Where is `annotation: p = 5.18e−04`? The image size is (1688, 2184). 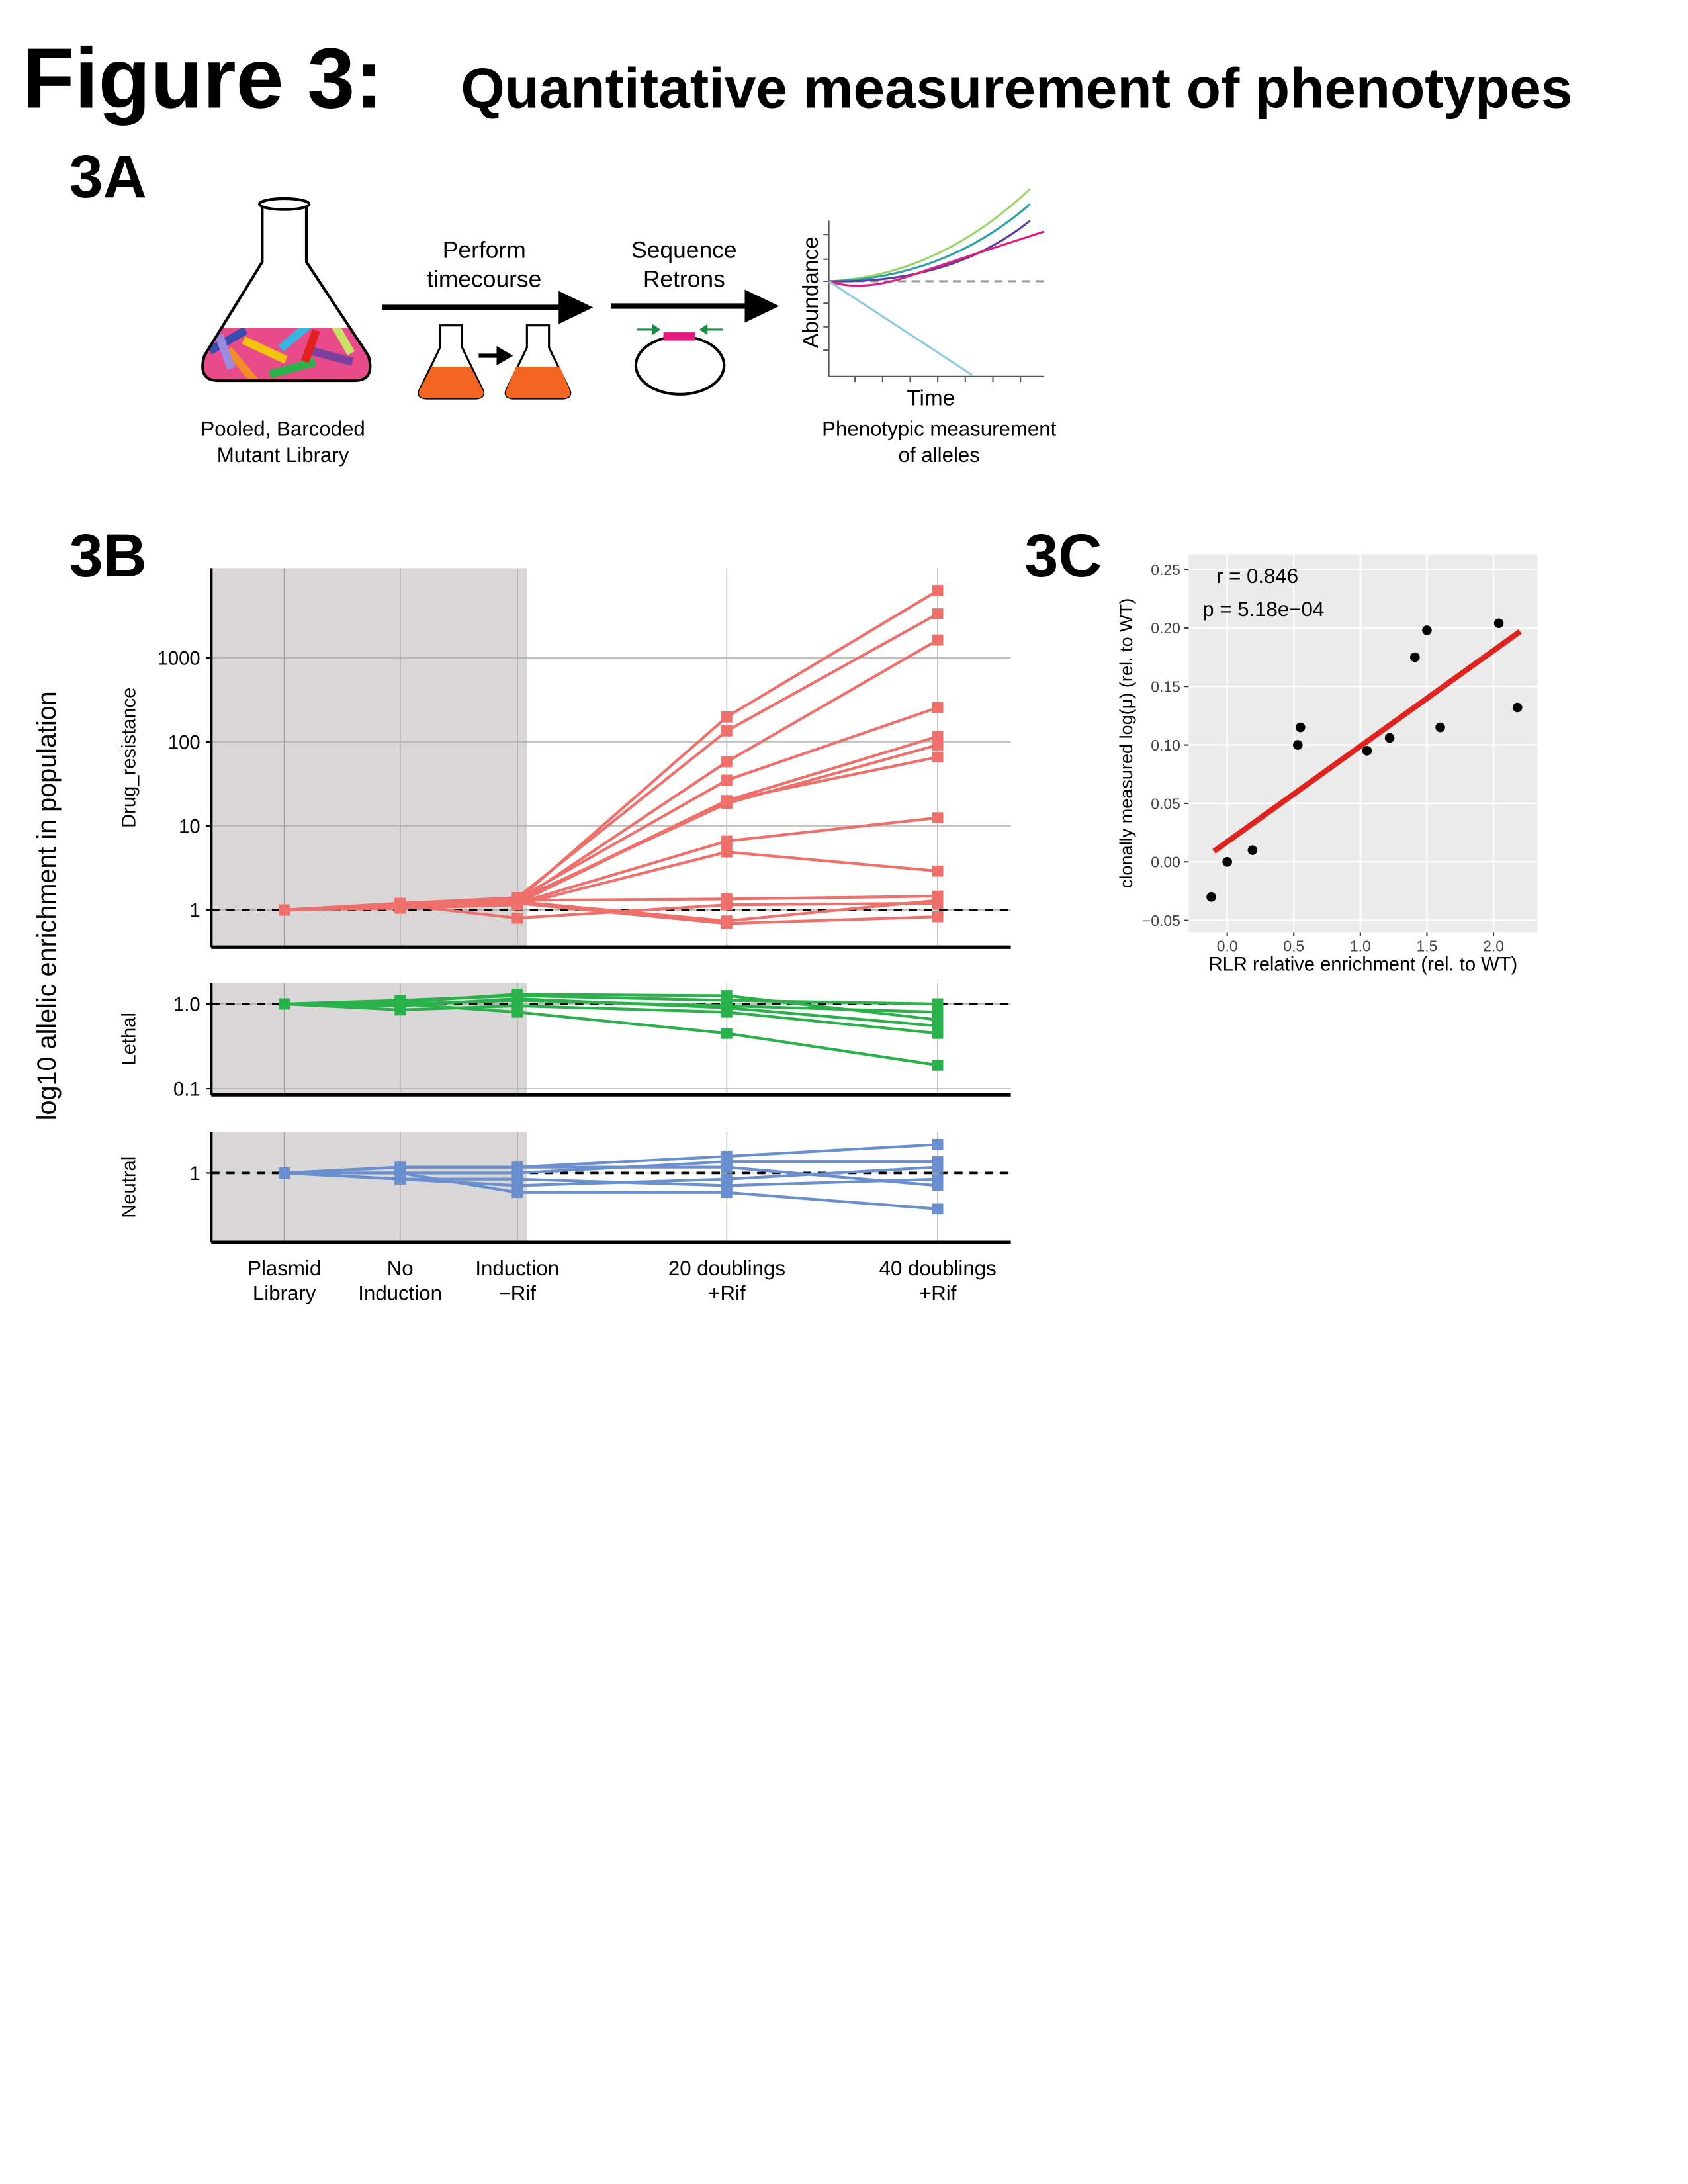 annotation: p = 5.18e−04 is located at coordinates (1263, 609).